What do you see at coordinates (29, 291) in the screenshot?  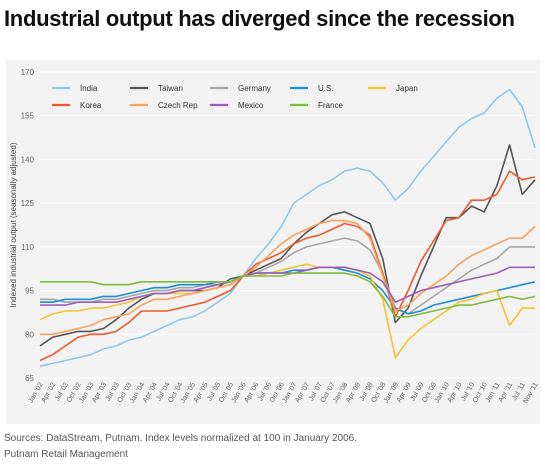 I see `y-tick-label: 95` at bounding box center [29, 291].